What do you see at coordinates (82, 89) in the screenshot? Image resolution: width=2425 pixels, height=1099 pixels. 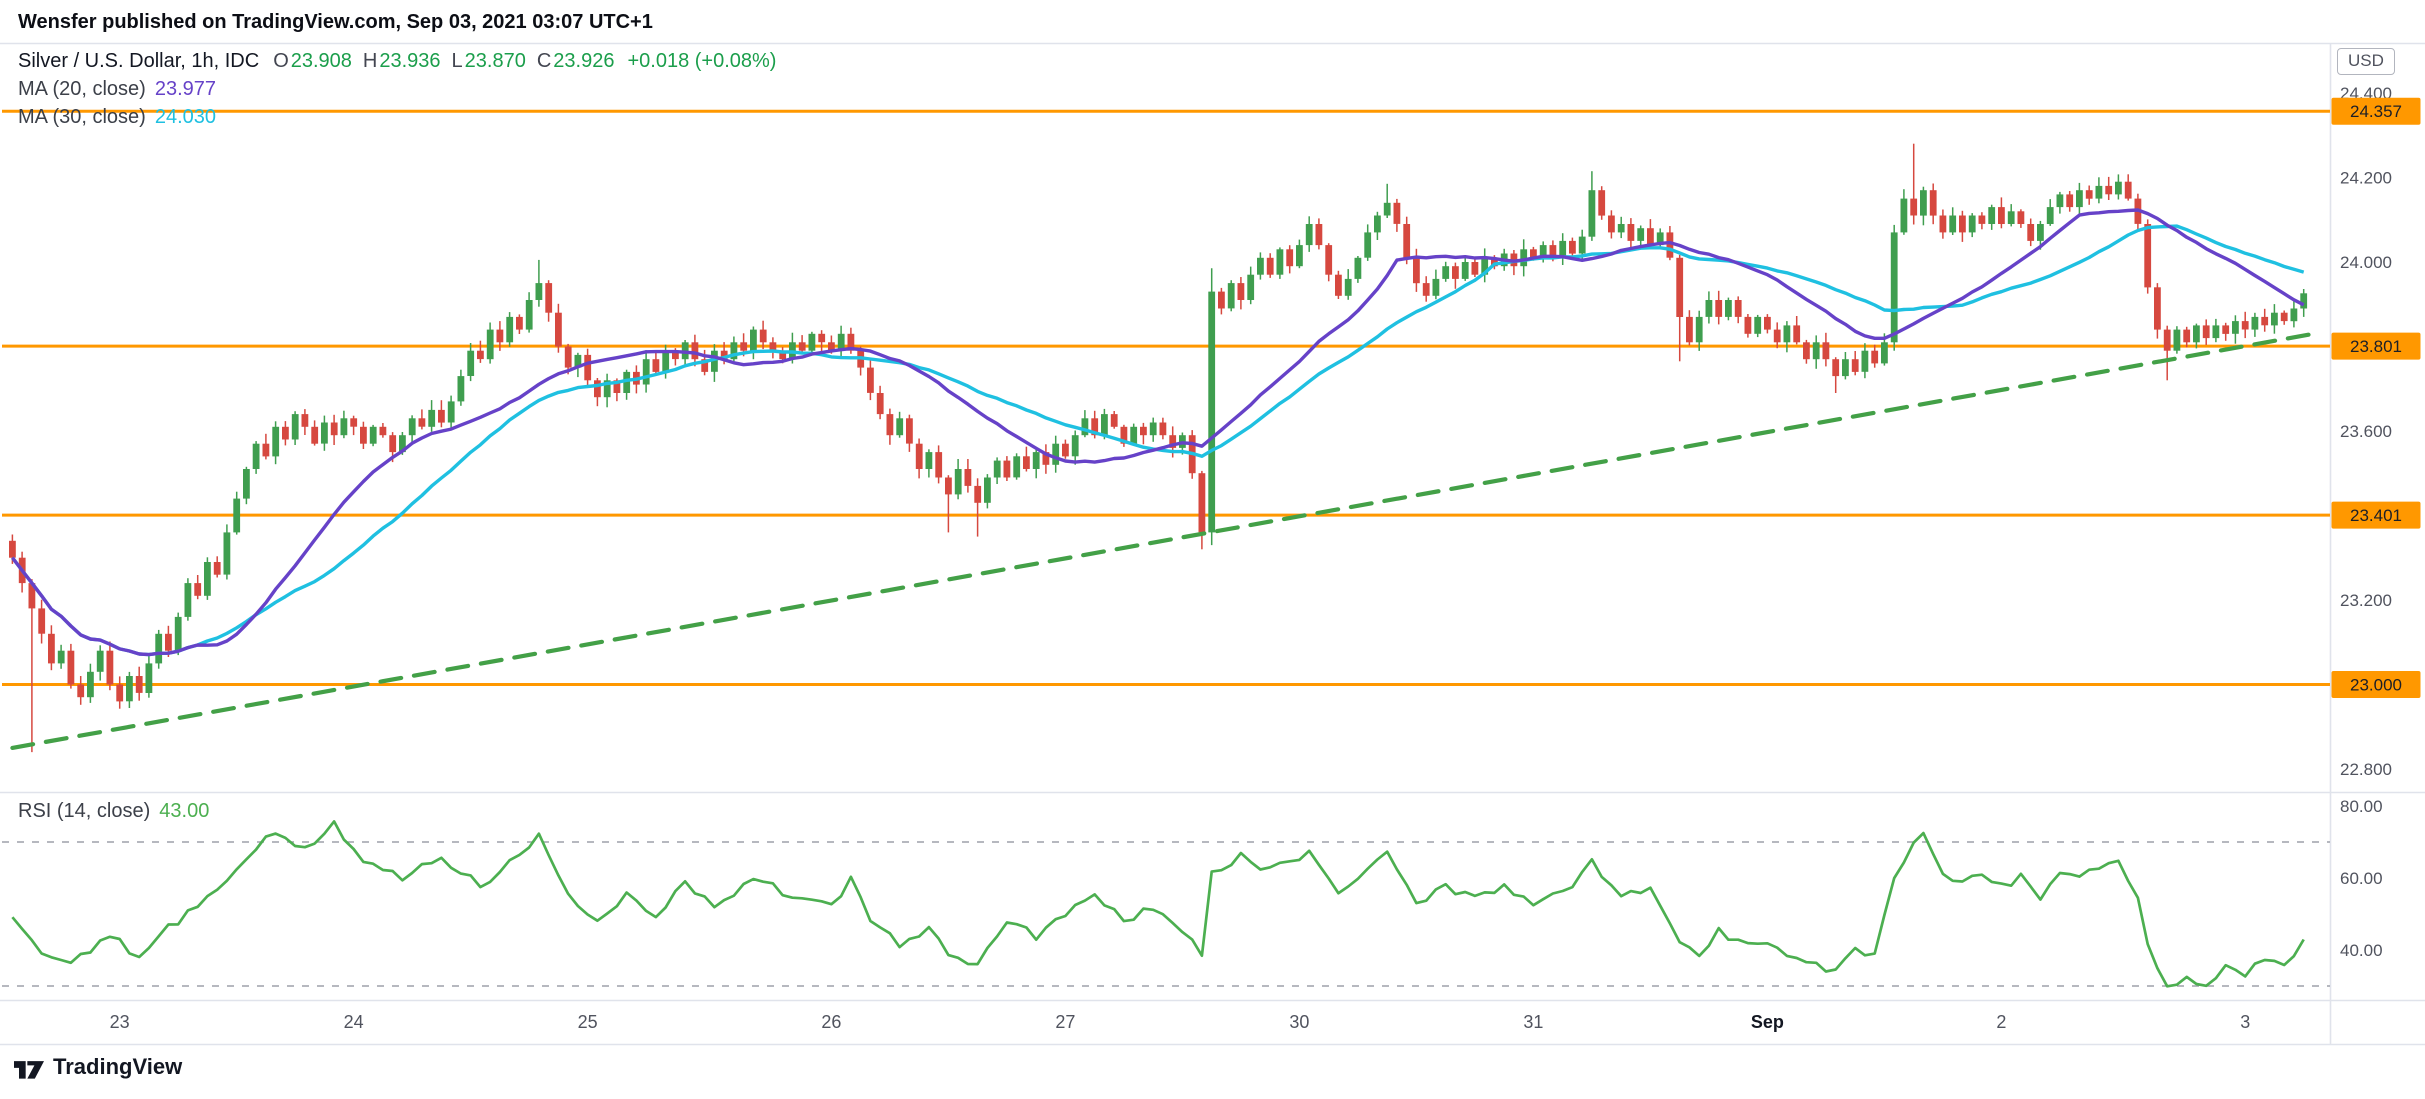 I see `ma20-label: MA (20, close)` at bounding box center [82, 89].